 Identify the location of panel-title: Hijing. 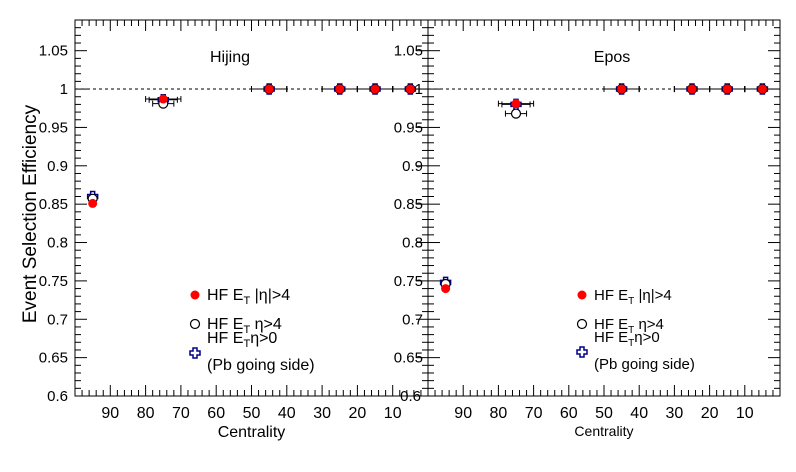
(230, 57).